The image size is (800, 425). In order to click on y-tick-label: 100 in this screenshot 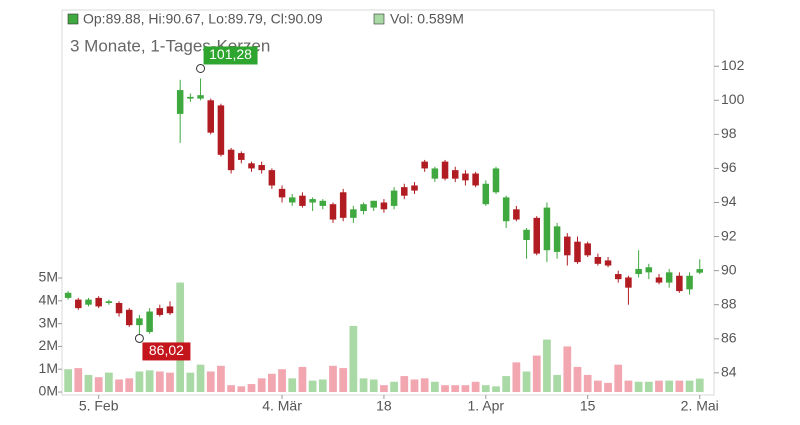, I will do `click(733, 99)`.